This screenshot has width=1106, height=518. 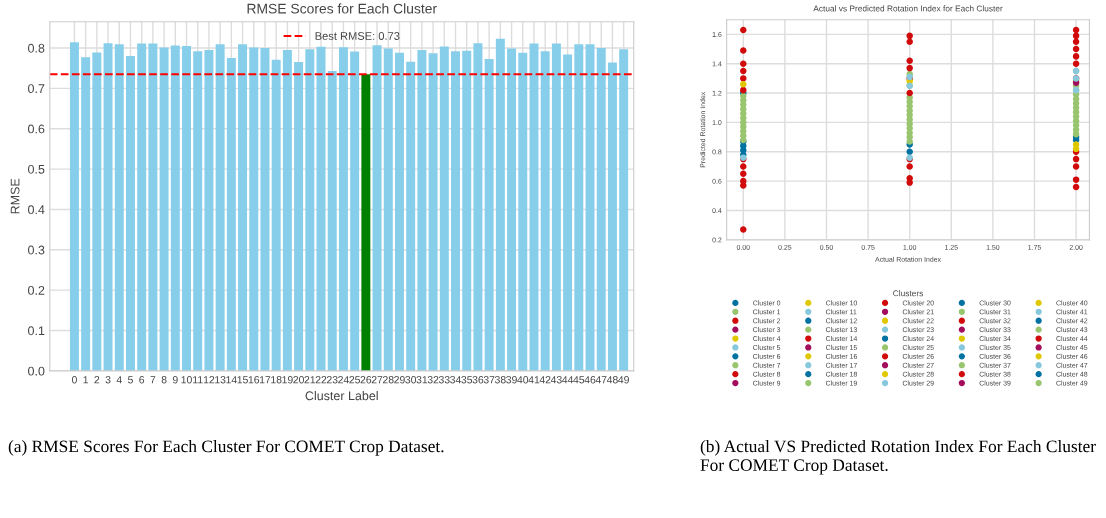 I want to click on y-tick-label: 0.8, so click(x=36, y=48).